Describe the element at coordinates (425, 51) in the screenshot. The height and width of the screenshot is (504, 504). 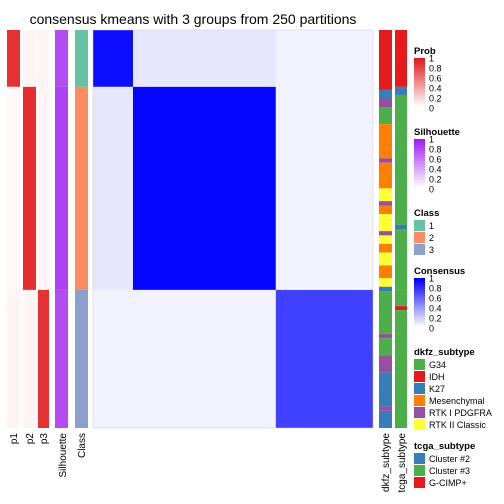
I see `legend-title-prob: Prob` at that location.